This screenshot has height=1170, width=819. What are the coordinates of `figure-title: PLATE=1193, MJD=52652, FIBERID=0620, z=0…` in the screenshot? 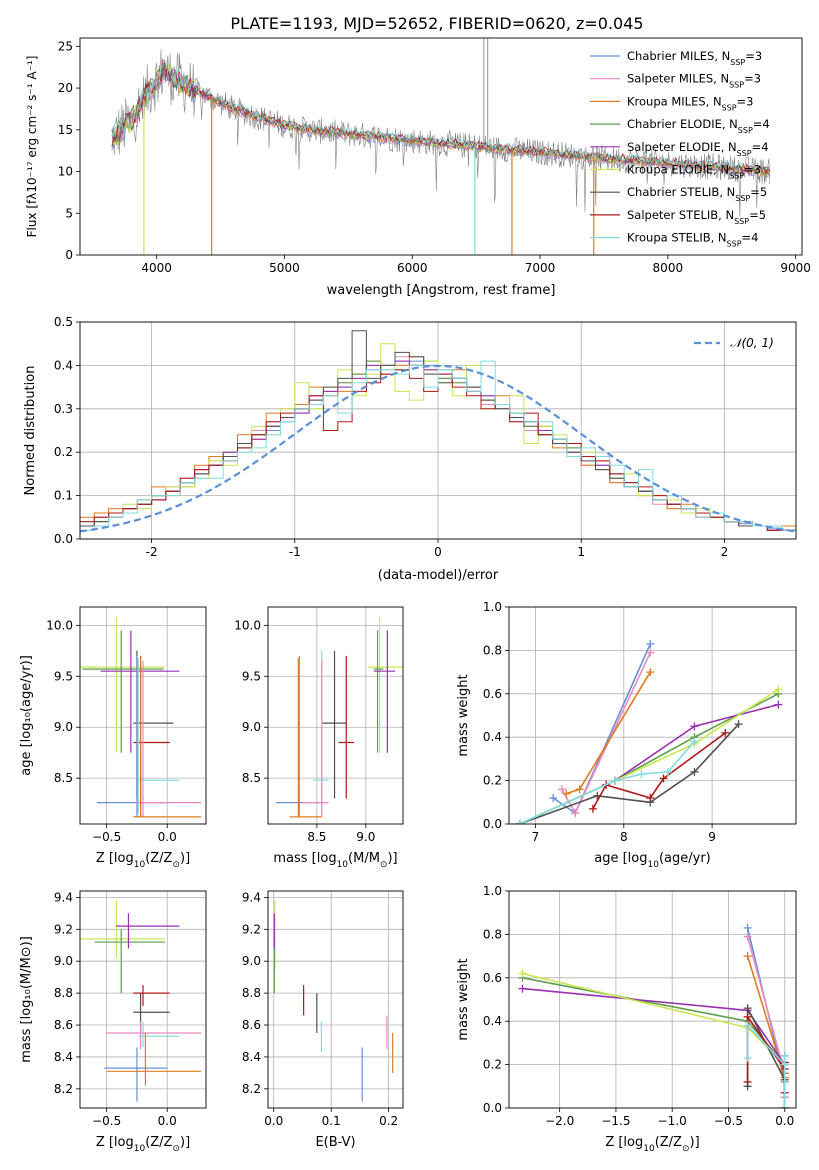 It's located at (436, 23).